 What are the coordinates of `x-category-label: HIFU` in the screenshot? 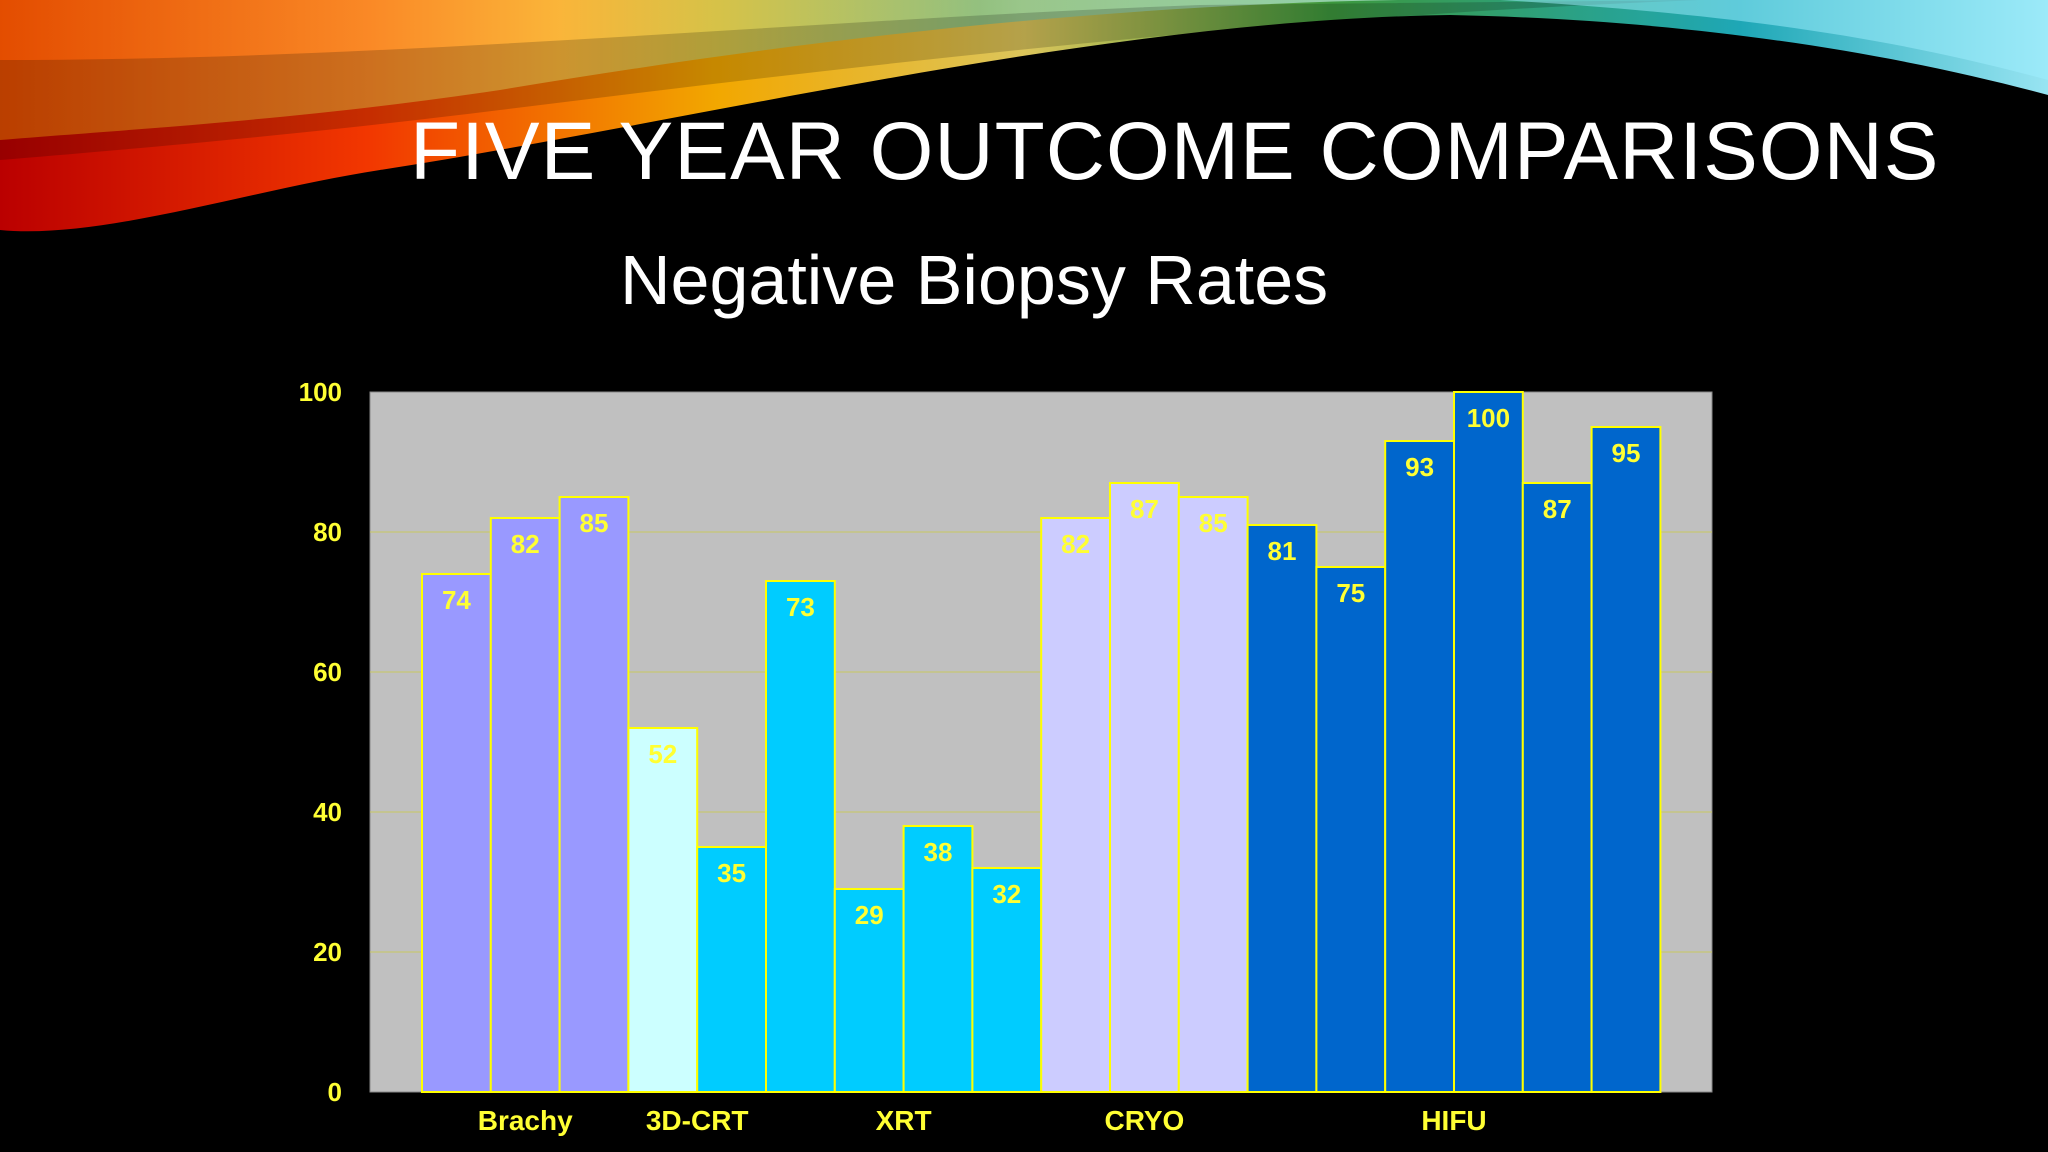 It's located at (1453, 1120).